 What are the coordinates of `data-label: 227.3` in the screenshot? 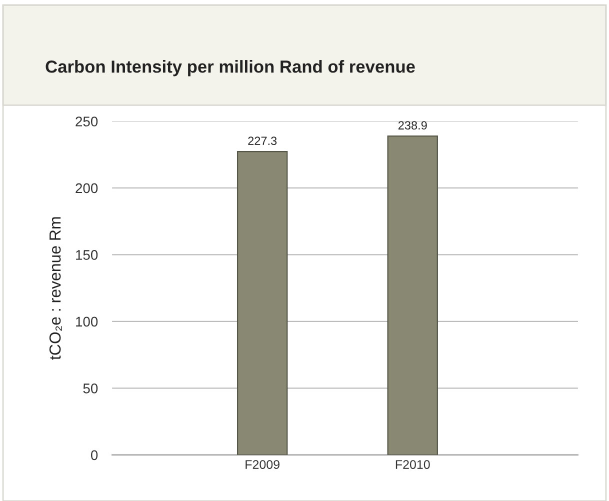 It's located at (262, 141).